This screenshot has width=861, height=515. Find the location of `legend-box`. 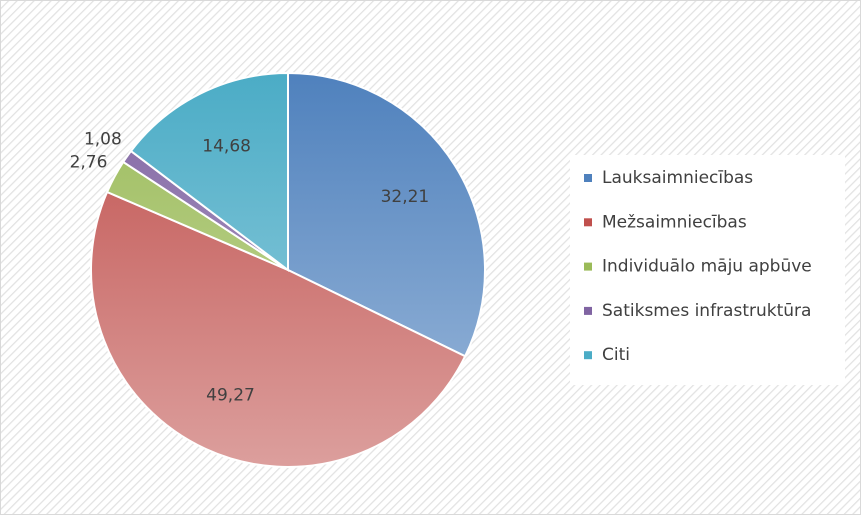

legend-box is located at coordinates (707, 270).